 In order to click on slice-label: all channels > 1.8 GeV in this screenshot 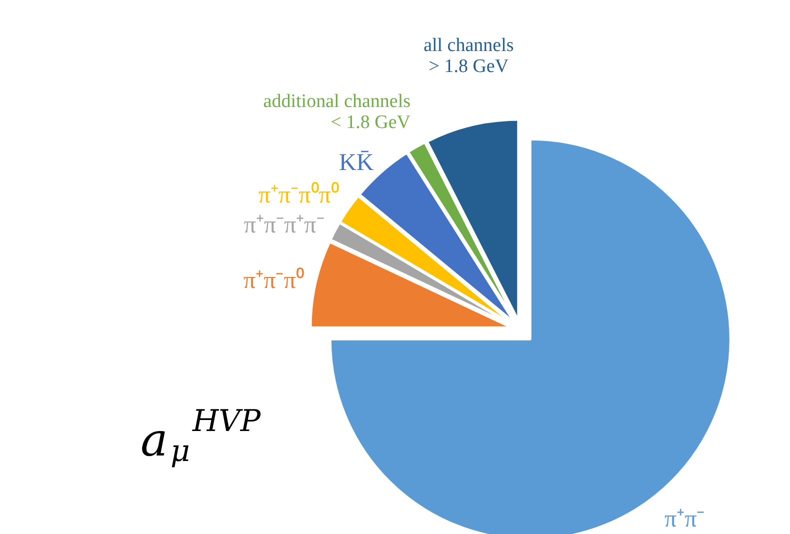, I will do `click(469, 55)`.